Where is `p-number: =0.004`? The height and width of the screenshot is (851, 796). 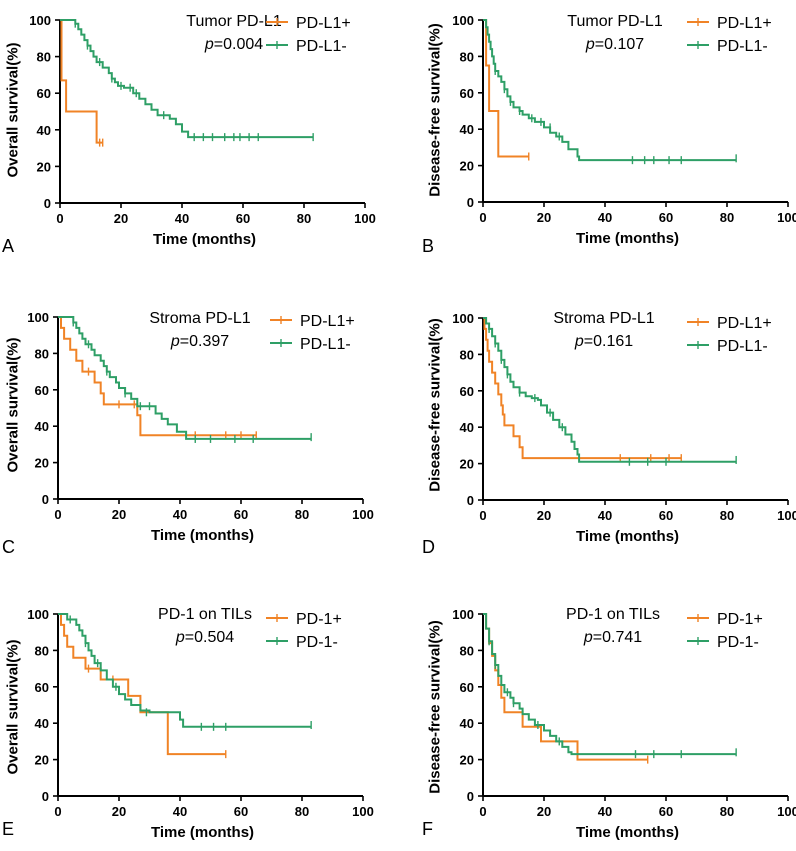 p-number: =0.004 is located at coordinates (238, 44).